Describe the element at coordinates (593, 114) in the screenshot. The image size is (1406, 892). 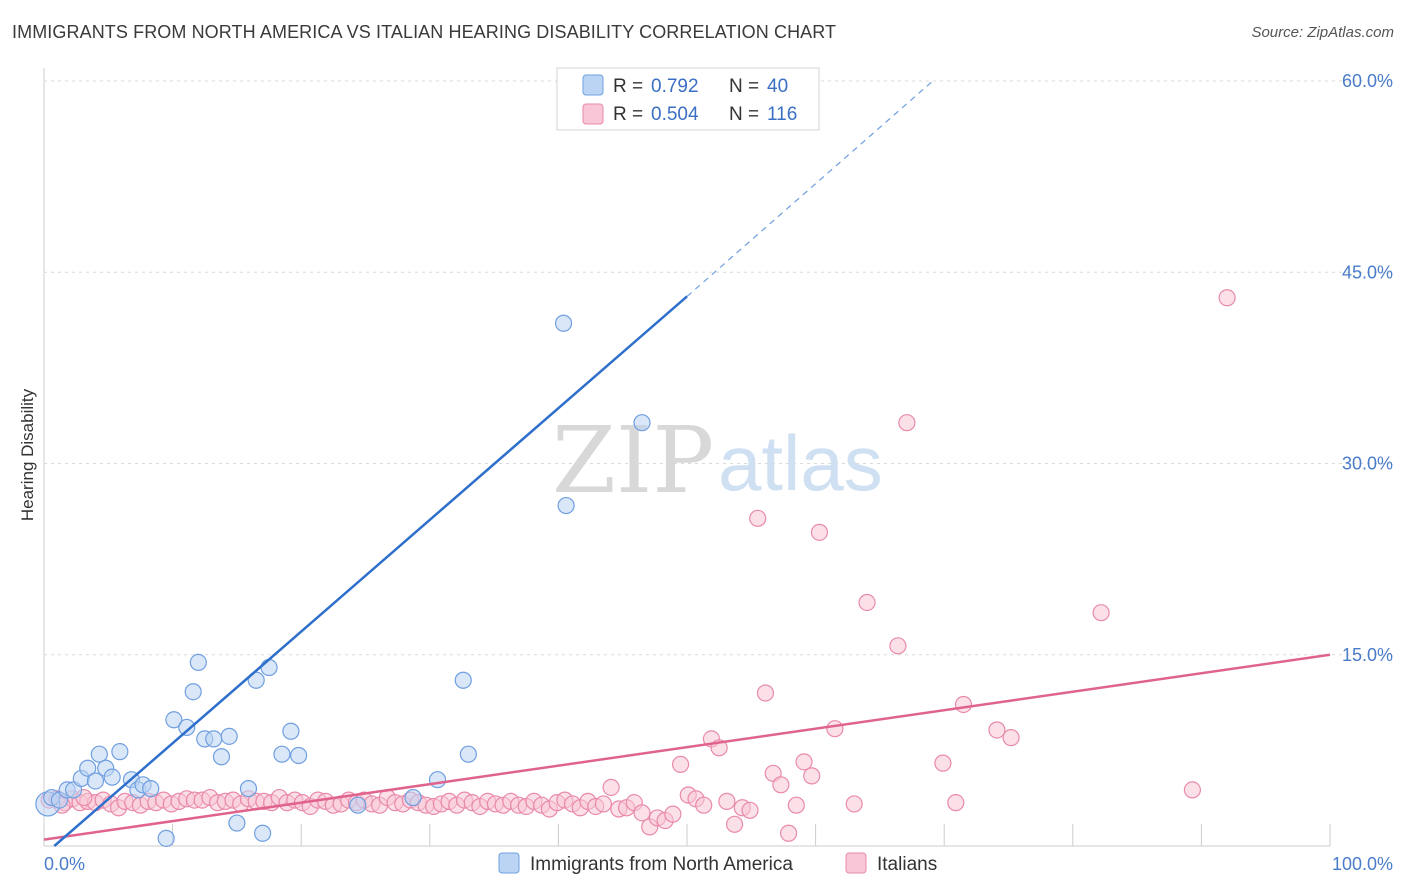
I see `stats-legend-pink-swatch` at that location.